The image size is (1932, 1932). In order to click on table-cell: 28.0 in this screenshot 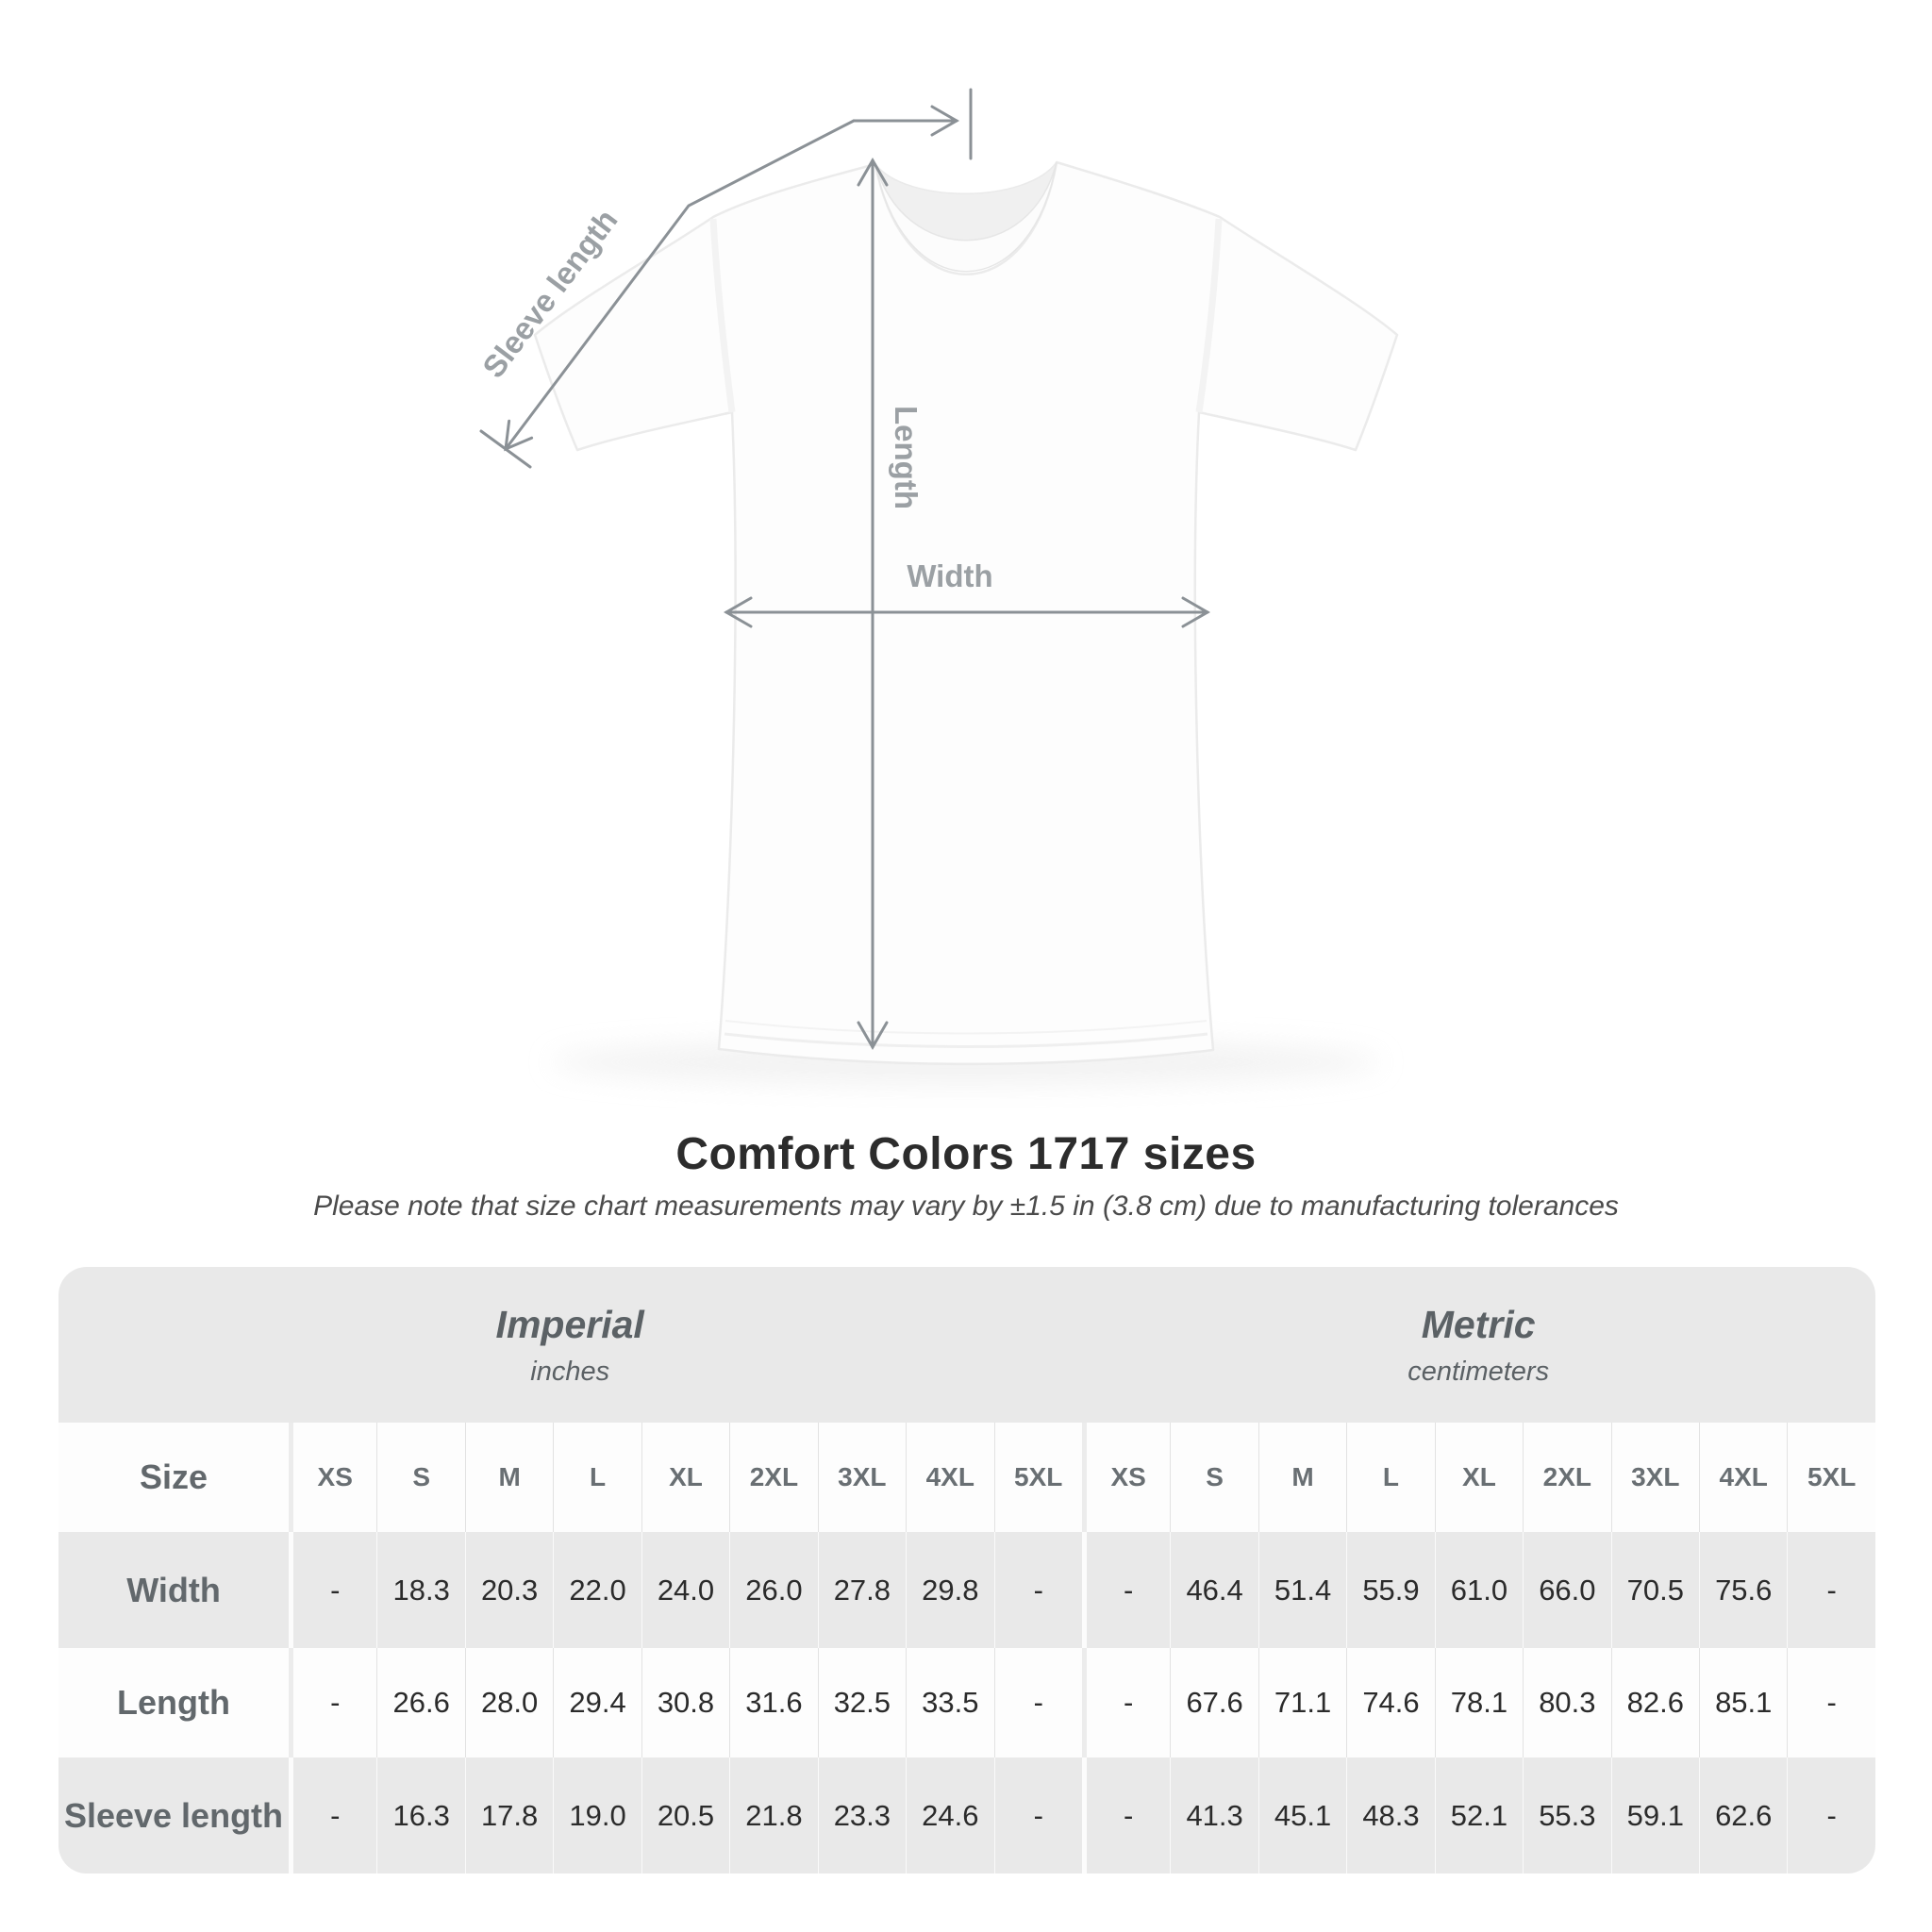, I will do `click(508, 1702)`.